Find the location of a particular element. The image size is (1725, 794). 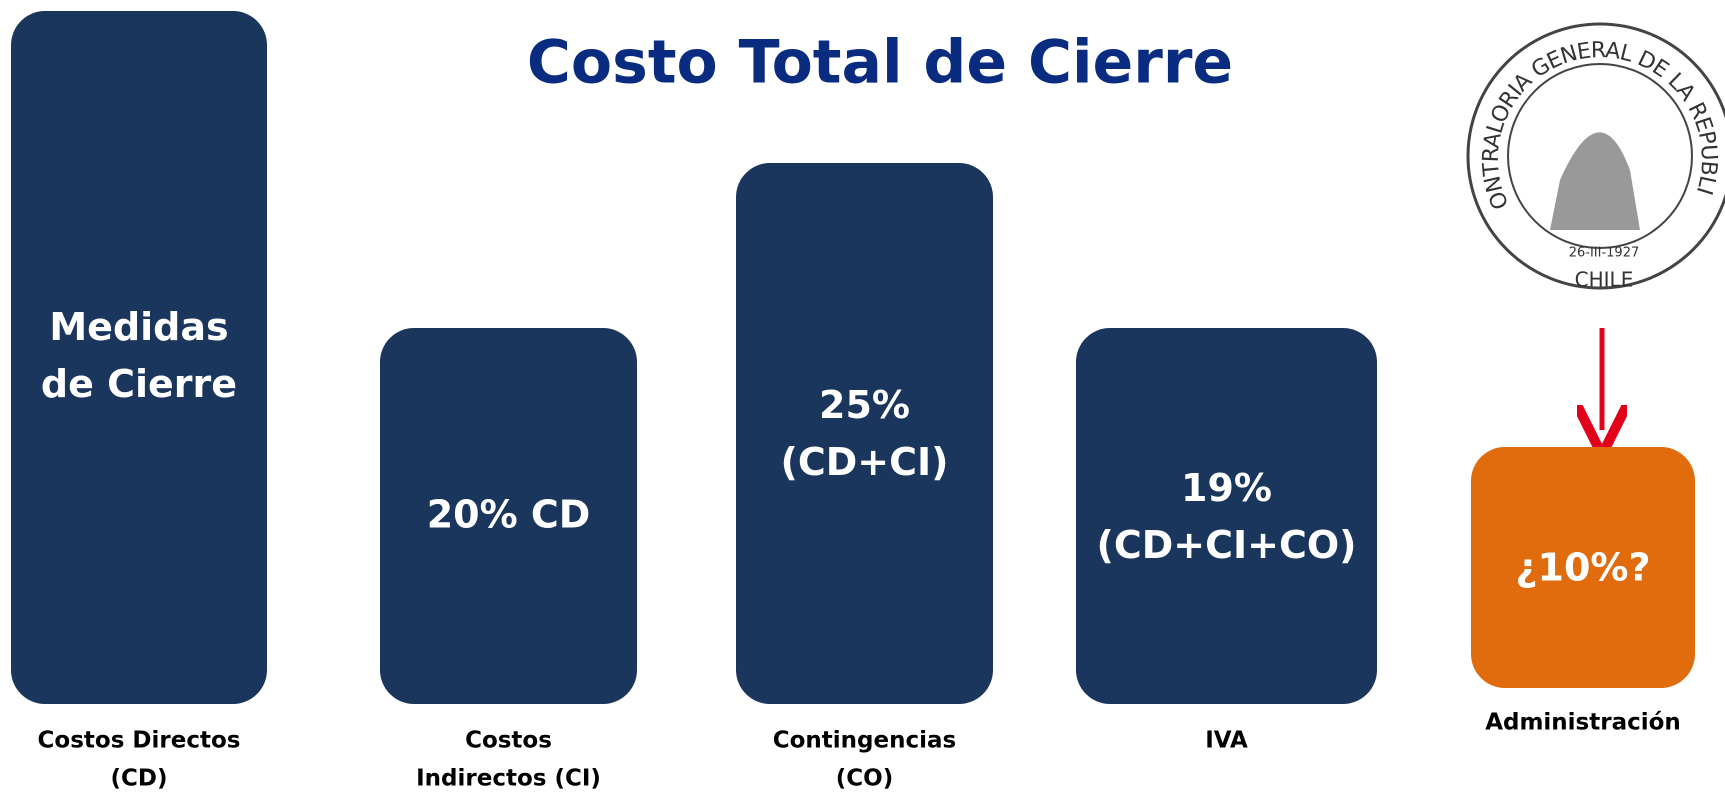

box-text: 19% is located at coordinates (1226, 488).